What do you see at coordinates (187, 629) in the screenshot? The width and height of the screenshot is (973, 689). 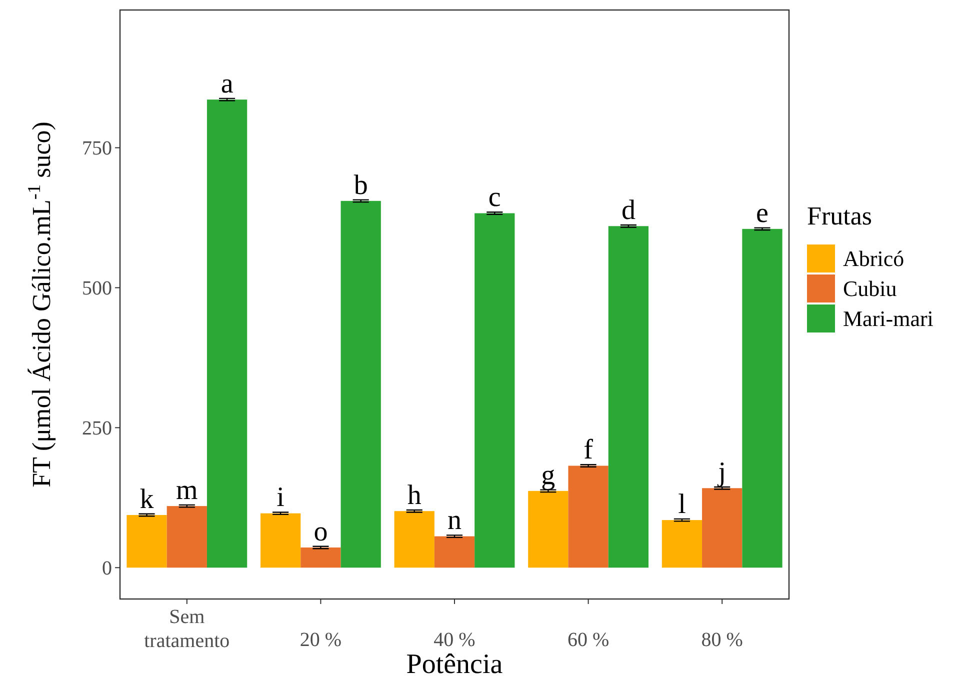 I see `x-tick-label: Sem tratamento` at bounding box center [187, 629].